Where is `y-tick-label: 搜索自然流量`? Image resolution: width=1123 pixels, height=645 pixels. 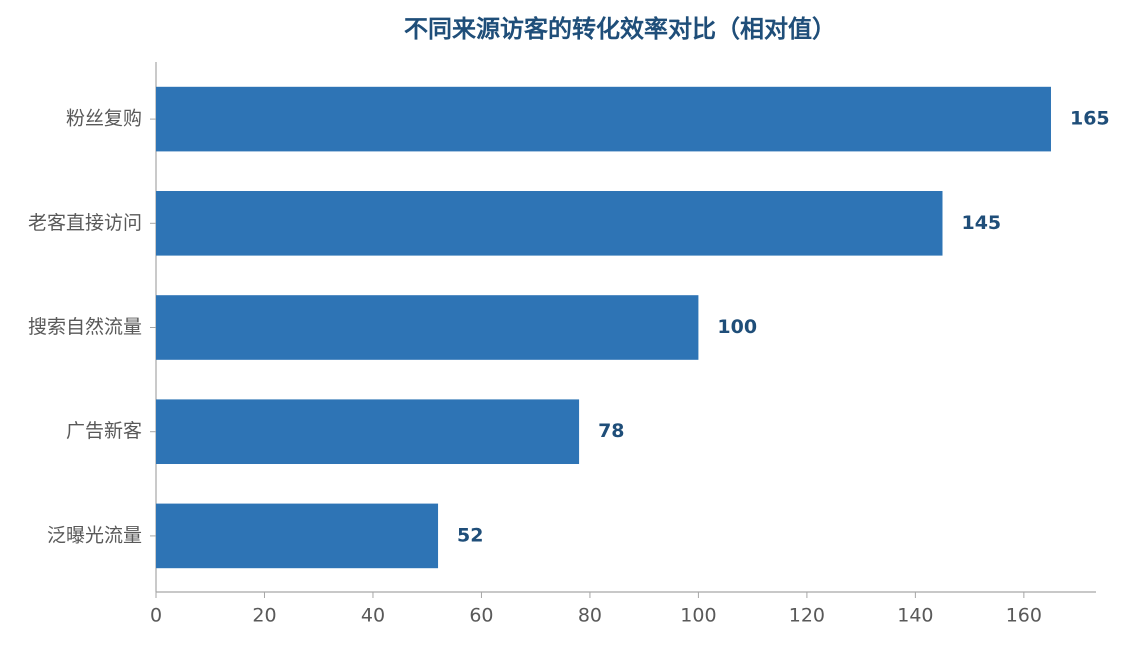
y-tick-label: 搜索自然流量 is located at coordinates (85, 327).